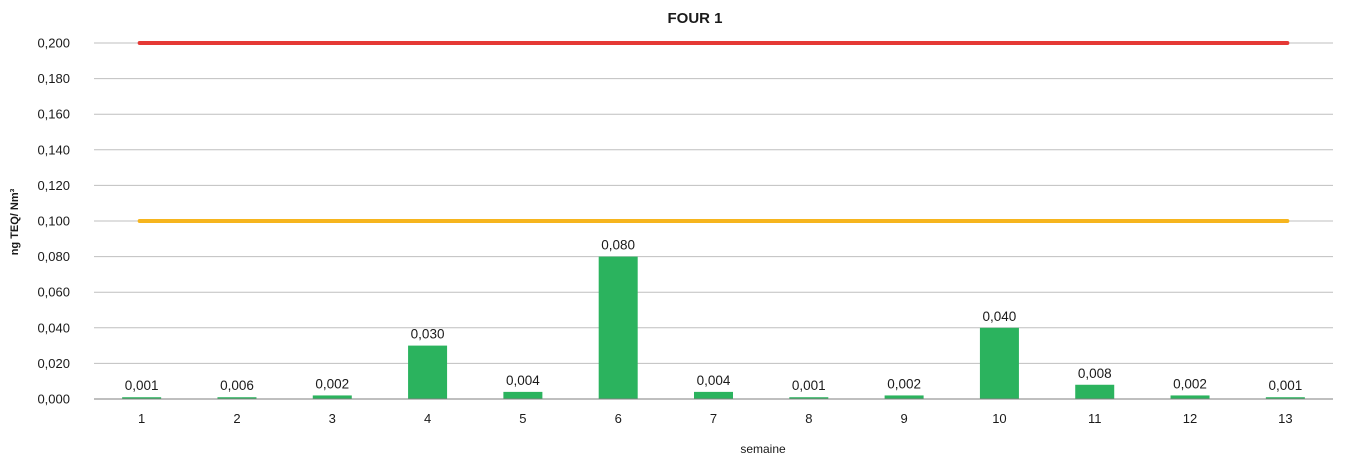 The width and height of the screenshot is (1351, 462). Describe the element at coordinates (53, 149) in the screenshot. I see `y-tick-label: 0,140` at that location.